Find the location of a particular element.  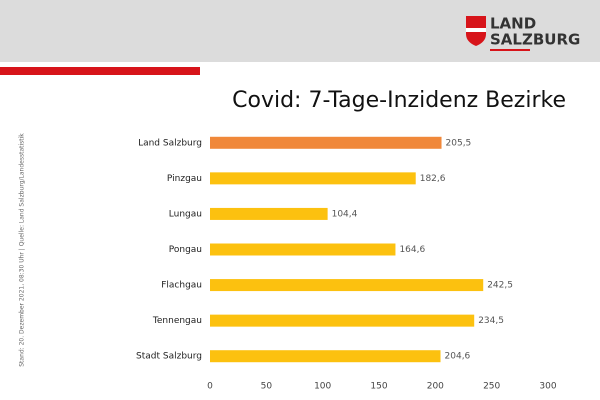

value-label: 234,5 is located at coordinates (491, 321).